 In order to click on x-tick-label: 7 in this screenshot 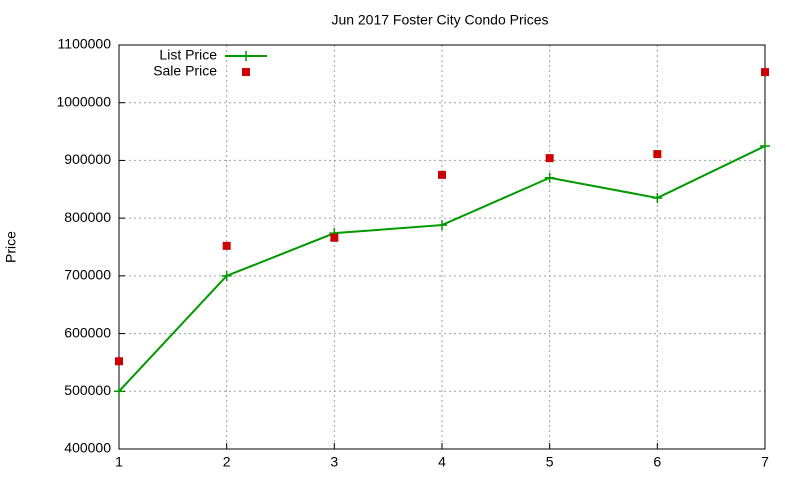, I will do `click(765, 462)`.